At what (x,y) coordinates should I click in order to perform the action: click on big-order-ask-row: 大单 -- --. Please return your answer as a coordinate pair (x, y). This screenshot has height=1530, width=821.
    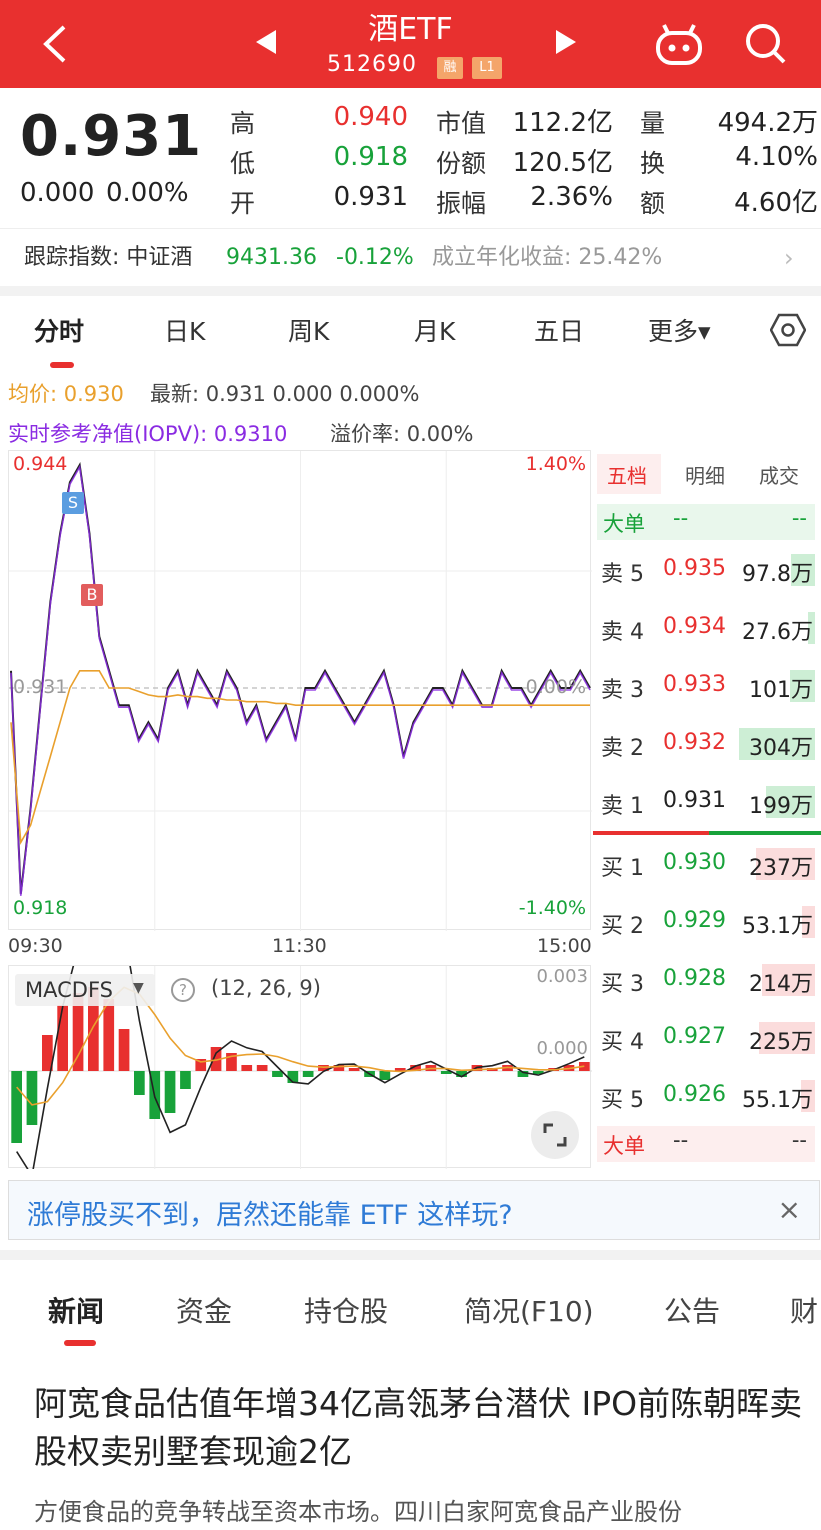
    Looking at the image, I should click on (706, 522).